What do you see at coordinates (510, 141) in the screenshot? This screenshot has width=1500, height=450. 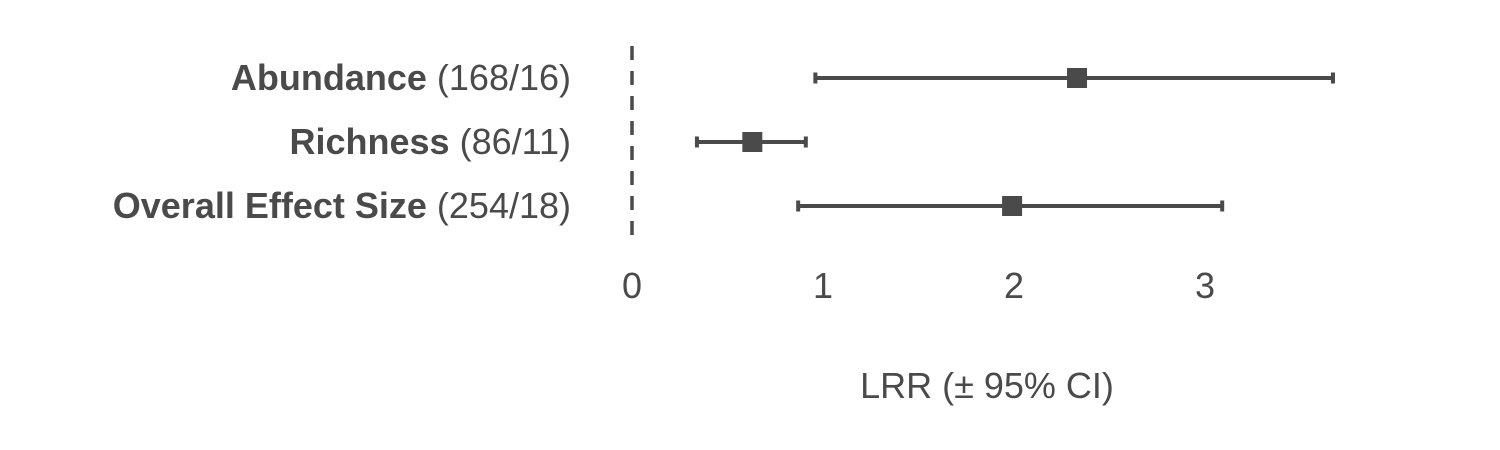 I see `row-label-counts: (86/11)` at bounding box center [510, 141].